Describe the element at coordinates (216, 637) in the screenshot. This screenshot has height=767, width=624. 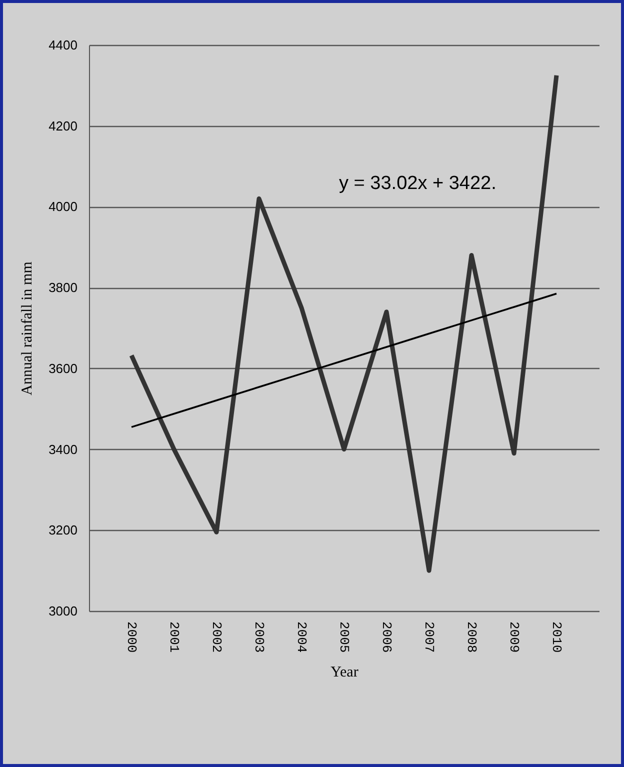
I see `x-tick-label: 2002` at that location.